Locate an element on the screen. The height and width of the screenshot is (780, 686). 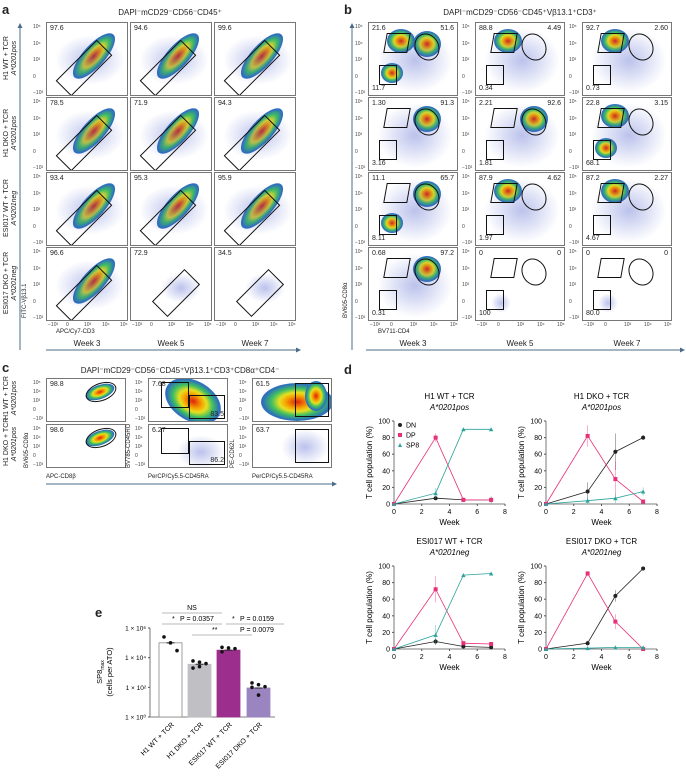
flow-plot: 7.68 83.5 is located at coordinates (188, 400).